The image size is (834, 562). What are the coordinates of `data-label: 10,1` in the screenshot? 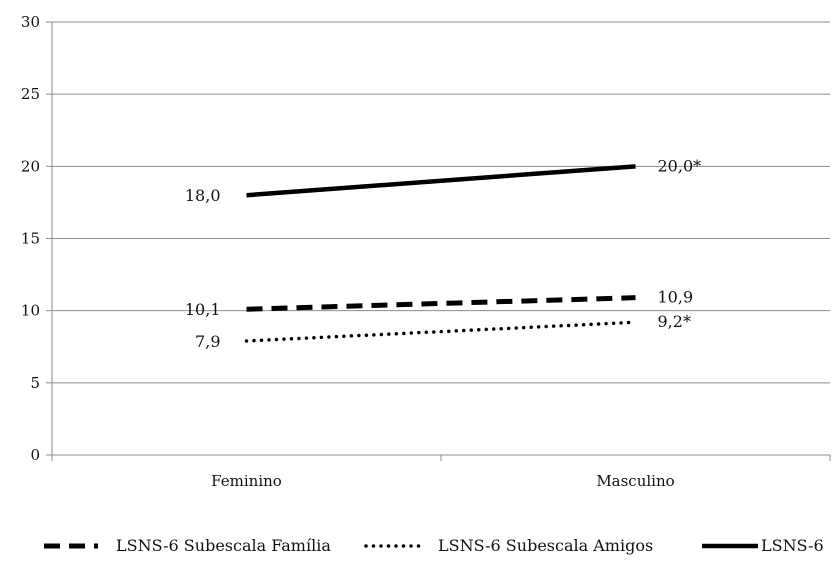 It's located at (203, 309).